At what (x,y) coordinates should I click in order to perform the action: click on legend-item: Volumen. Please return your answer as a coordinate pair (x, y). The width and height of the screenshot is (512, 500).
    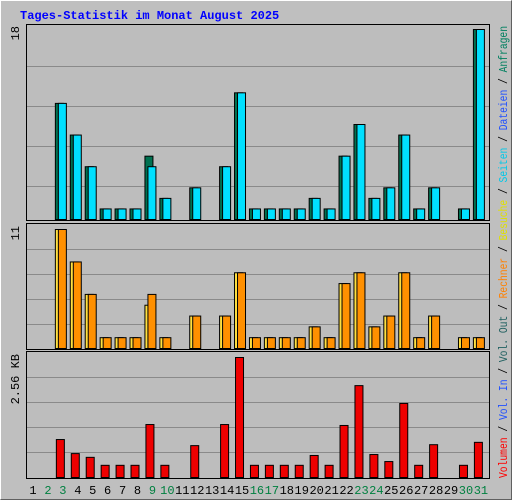
    Looking at the image, I should click on (504, 457).